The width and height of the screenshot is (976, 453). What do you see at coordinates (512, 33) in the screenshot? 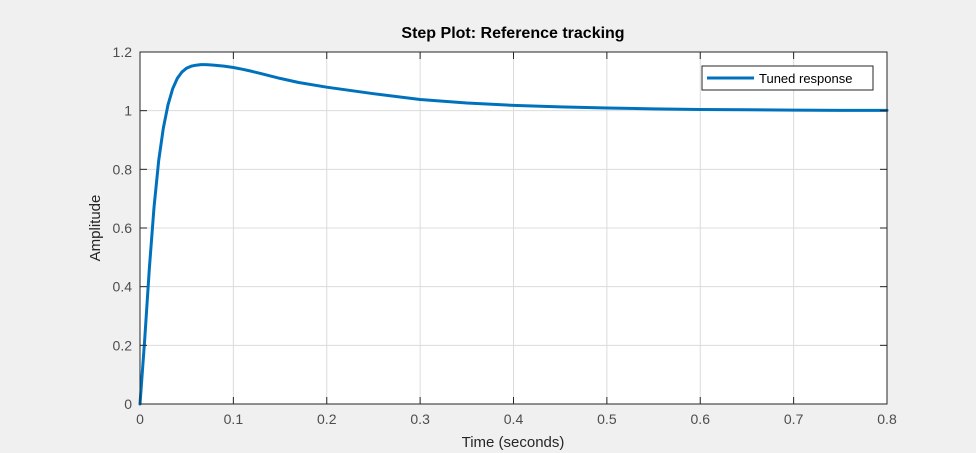
I see `chart-title: Step Plot: Reference tracking` at bounding box center [512, 33].